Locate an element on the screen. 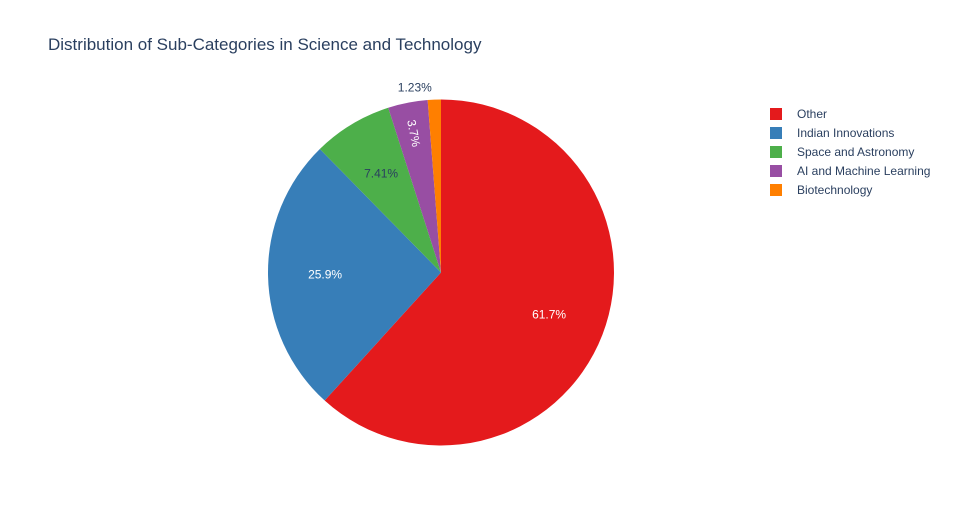 Image resolution: width=965 pixels, height=525 pixels. slice-label-space-and-astronomy: 7.41% is located at coordinates (381, 173).